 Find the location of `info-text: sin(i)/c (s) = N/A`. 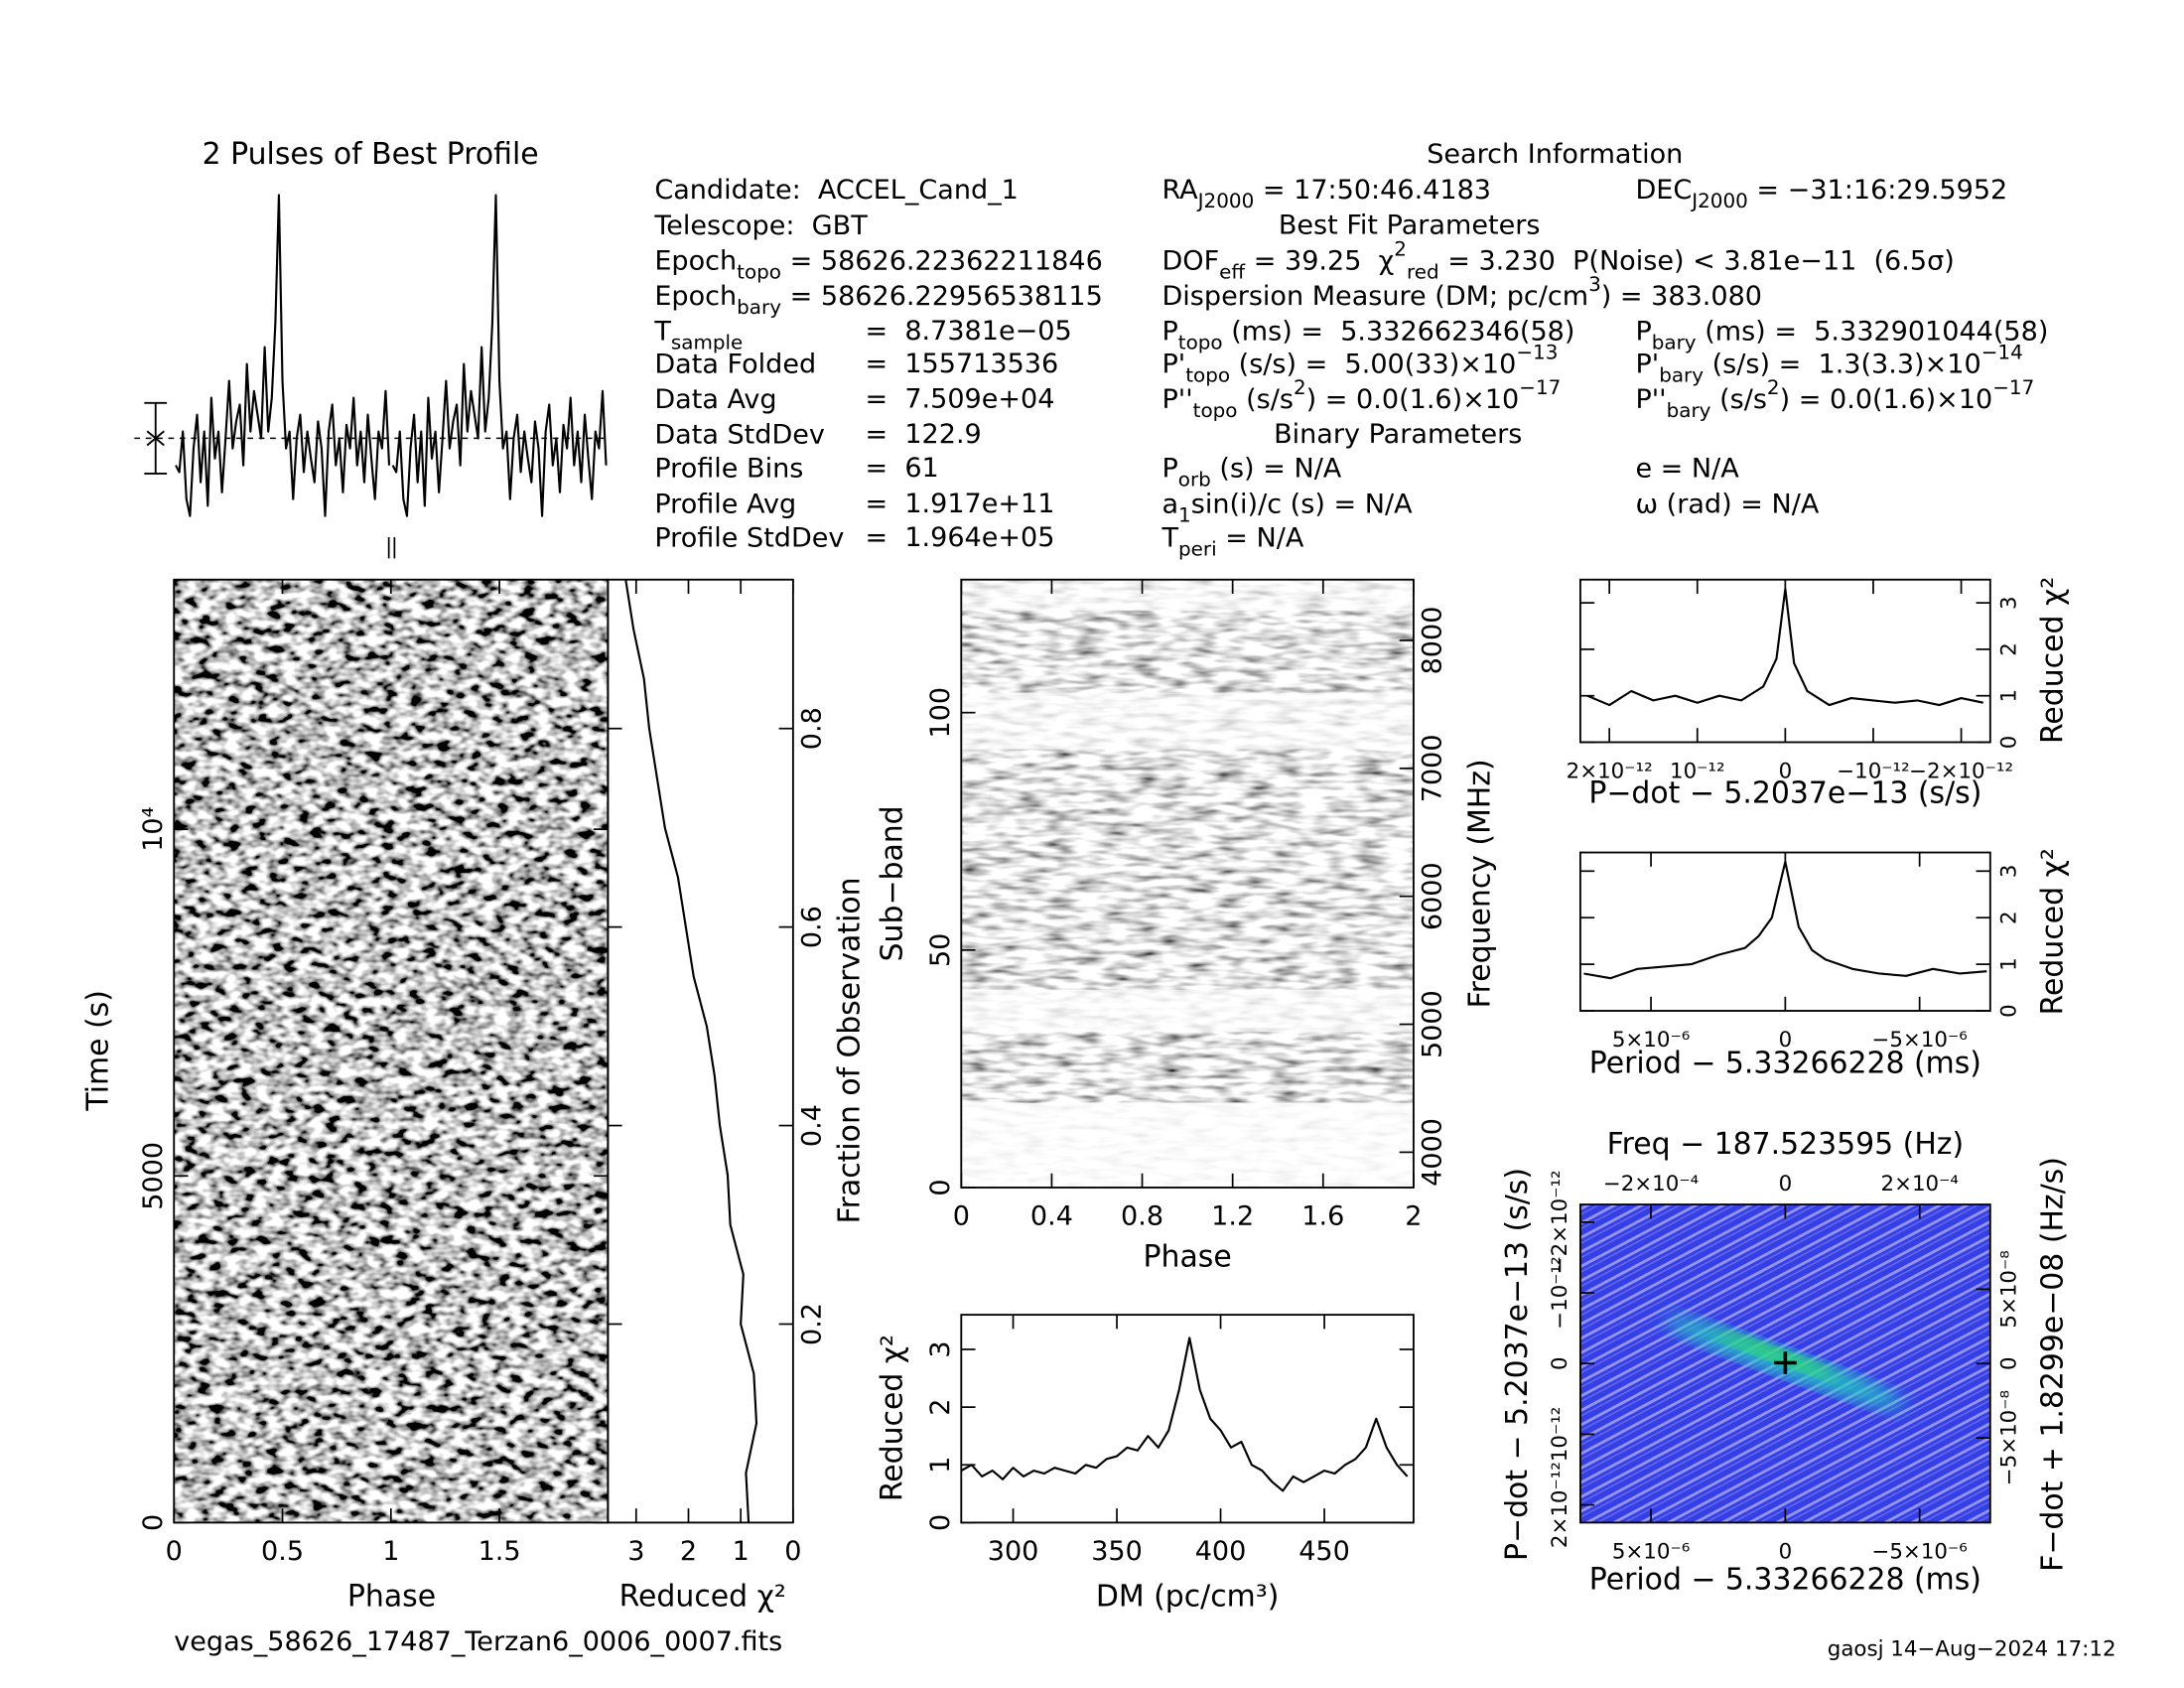

info-text: sin(i)/c (s) = N/A is located at coordinates (1302, 504).